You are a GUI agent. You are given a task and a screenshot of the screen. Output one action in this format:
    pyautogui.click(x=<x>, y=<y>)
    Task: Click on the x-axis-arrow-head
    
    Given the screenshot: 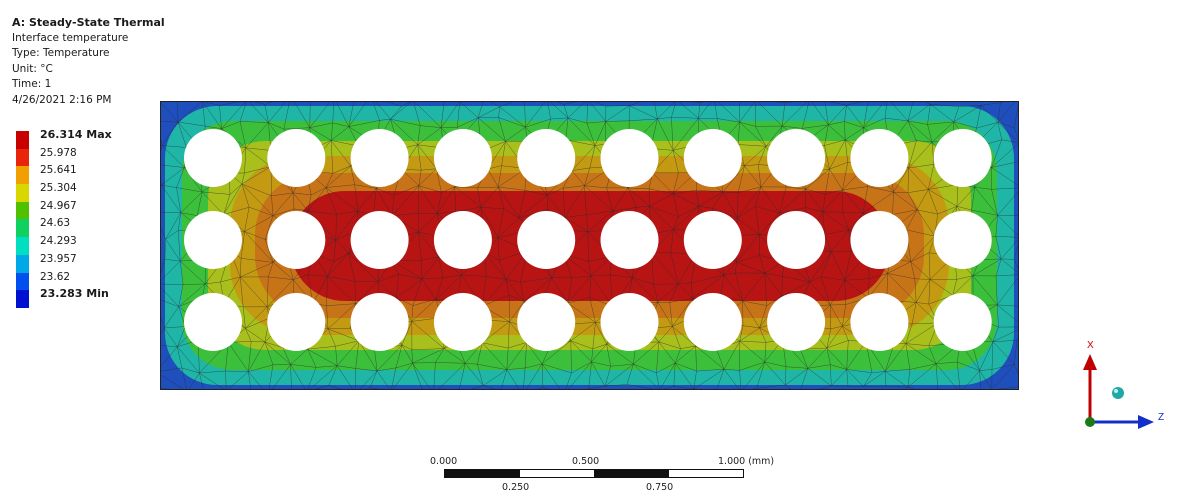 What is the action you would take?
    pyautogui.click(x=1090, y=362)
    